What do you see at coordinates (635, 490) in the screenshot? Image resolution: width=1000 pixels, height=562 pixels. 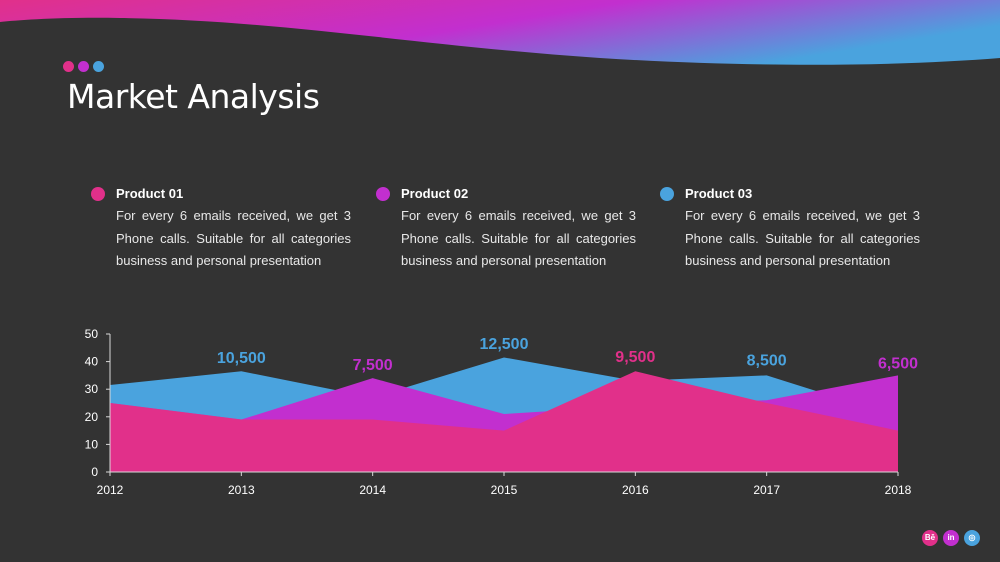 I see `x-tick-label: 2016` at bounding box center [635, 490].